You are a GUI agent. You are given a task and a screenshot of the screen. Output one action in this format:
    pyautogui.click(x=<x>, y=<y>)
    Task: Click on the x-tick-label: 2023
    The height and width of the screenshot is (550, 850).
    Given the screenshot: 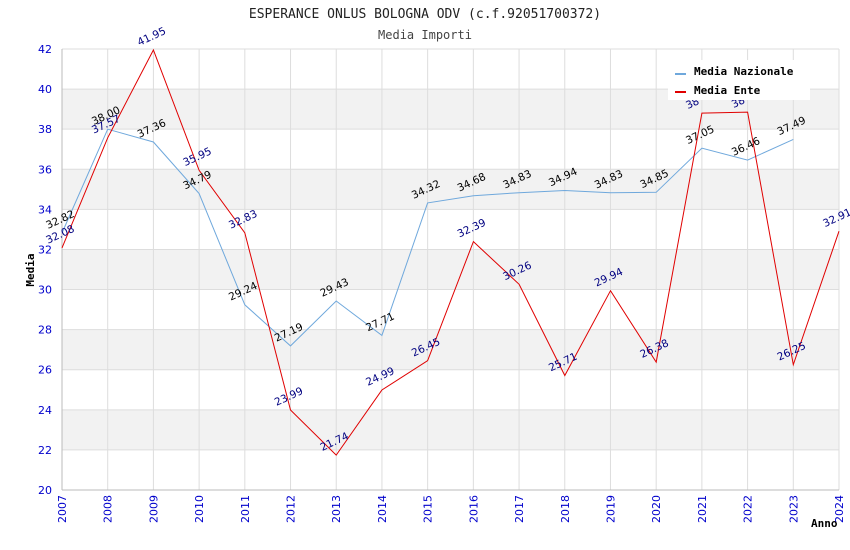 What is the action you would take?
    pyautogui.click(x=793, y=509)
    